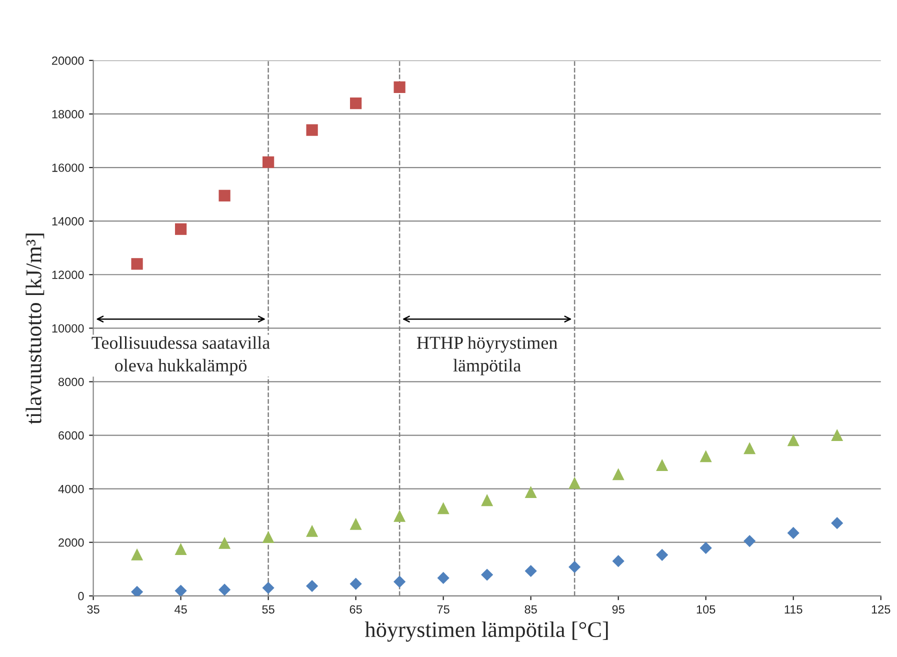  What do you see at coordinates (181, 356) in the screenshot?
I see `annotation: Teollisuudessa saatavilla oleva hukkalämpö` at bounding box center [181, 356].